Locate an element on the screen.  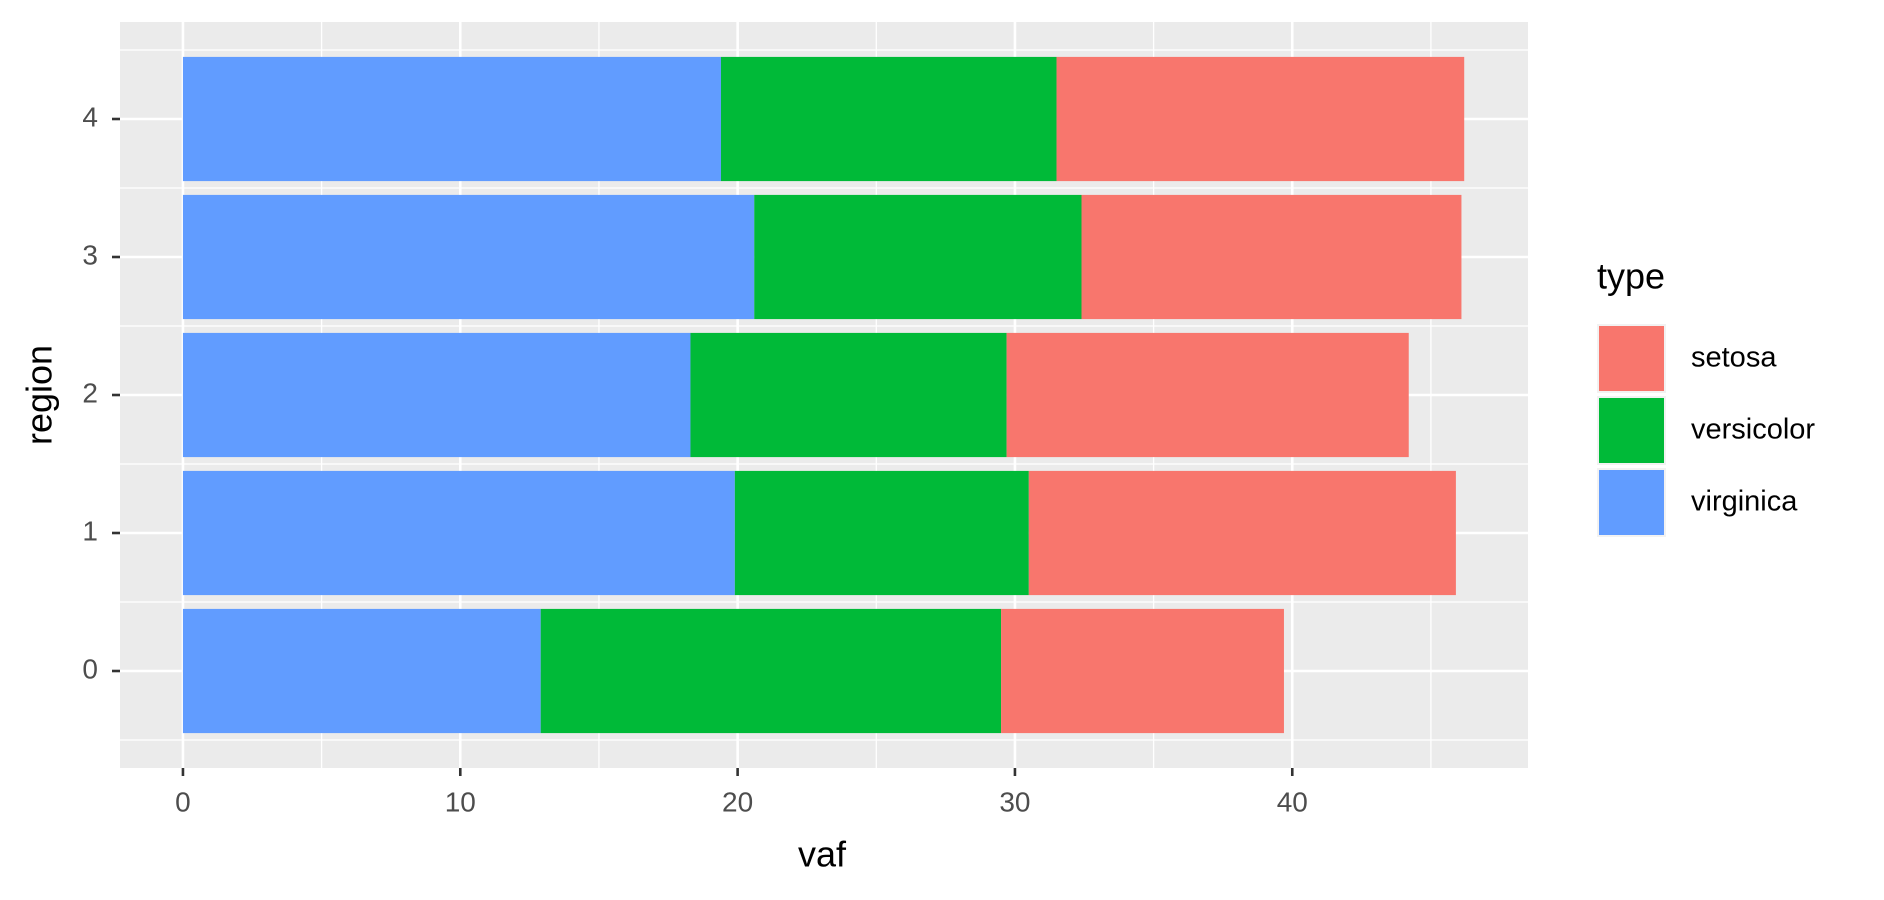
legend-label: versicolor is located at coordinates (1753, 430).